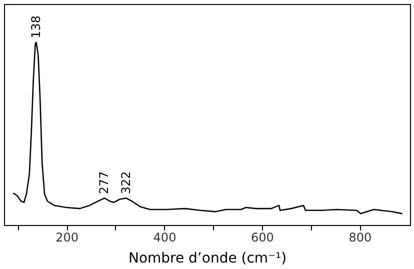  Describe the element at coordinates (67, 237) in the screenshot. I see `x-tick-label: 200` at that location.